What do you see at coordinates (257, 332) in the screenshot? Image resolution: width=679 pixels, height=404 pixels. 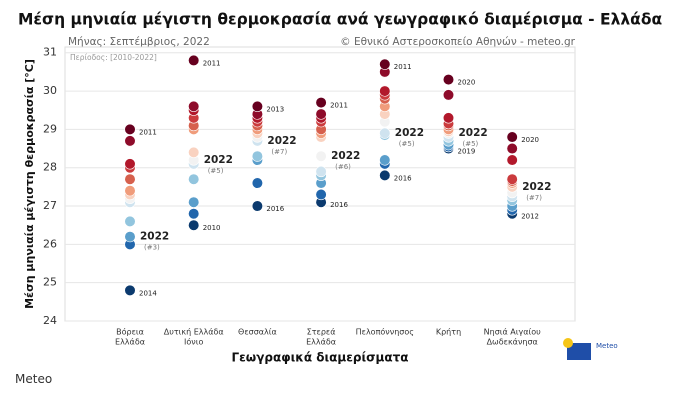 I see `x-tick-label: Θεσσαλία` at bounding box center [257, 332].